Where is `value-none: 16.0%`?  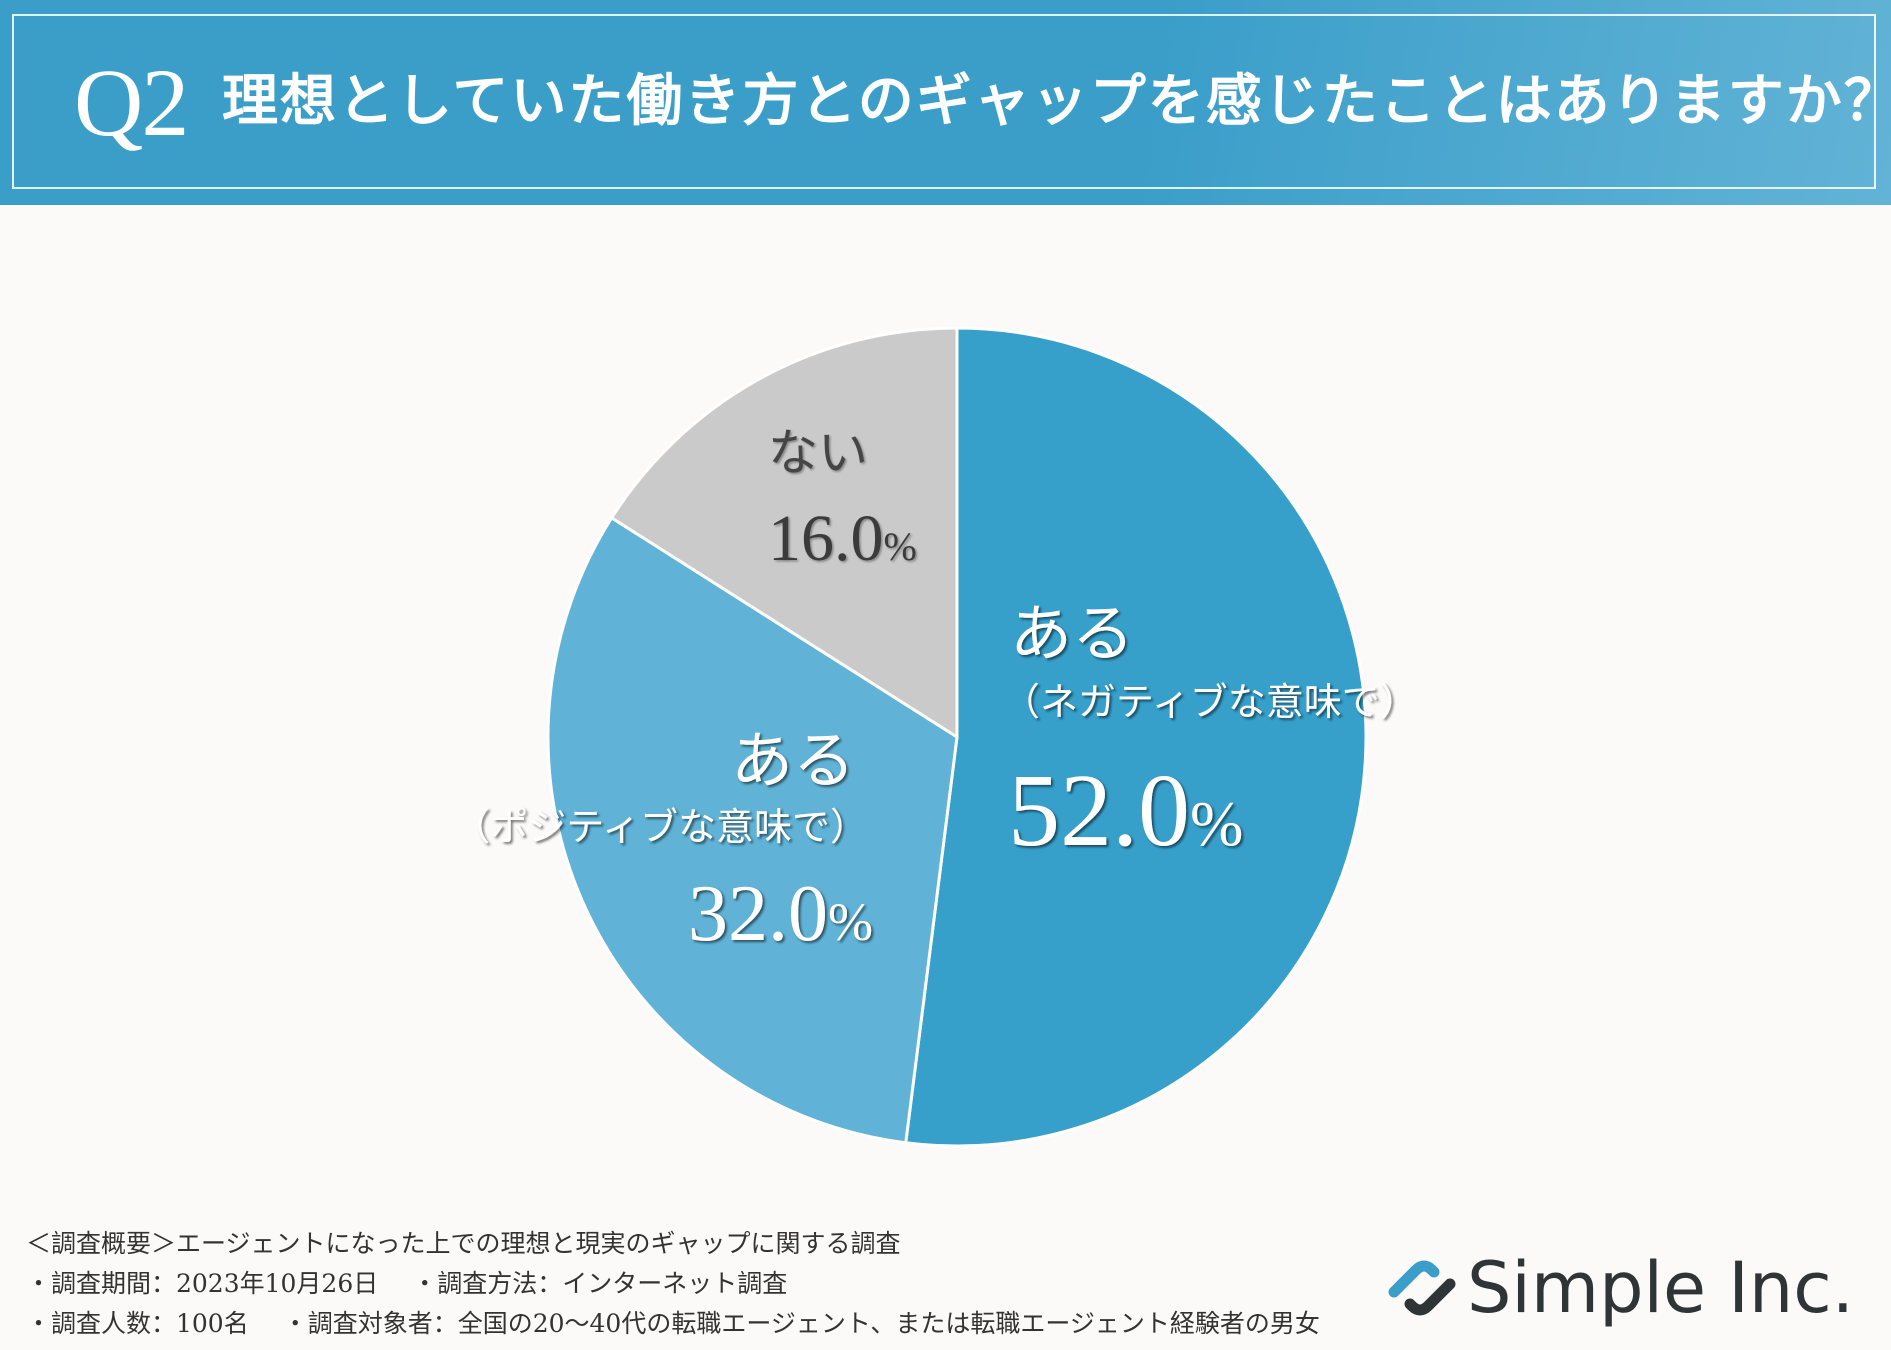
value-none: 16.0% is located at coordinates (842, 538).